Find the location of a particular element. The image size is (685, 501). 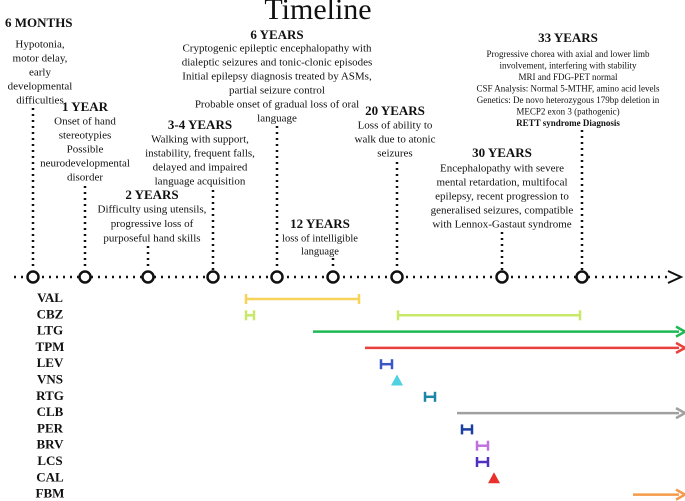

drug-label: VNS is located at coordinates (50, 378).